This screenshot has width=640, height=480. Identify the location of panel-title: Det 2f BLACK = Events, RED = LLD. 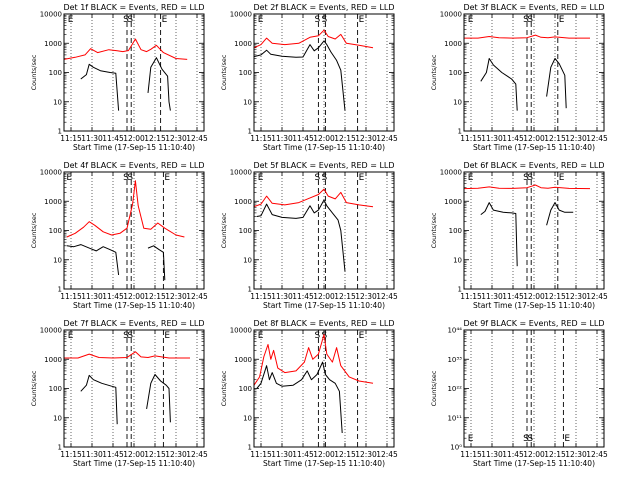
(323, 7).